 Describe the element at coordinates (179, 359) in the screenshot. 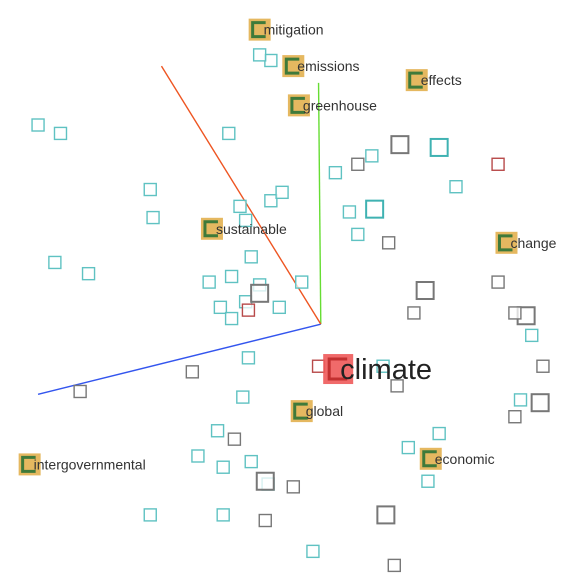

I see `axis-x-line` at that location.